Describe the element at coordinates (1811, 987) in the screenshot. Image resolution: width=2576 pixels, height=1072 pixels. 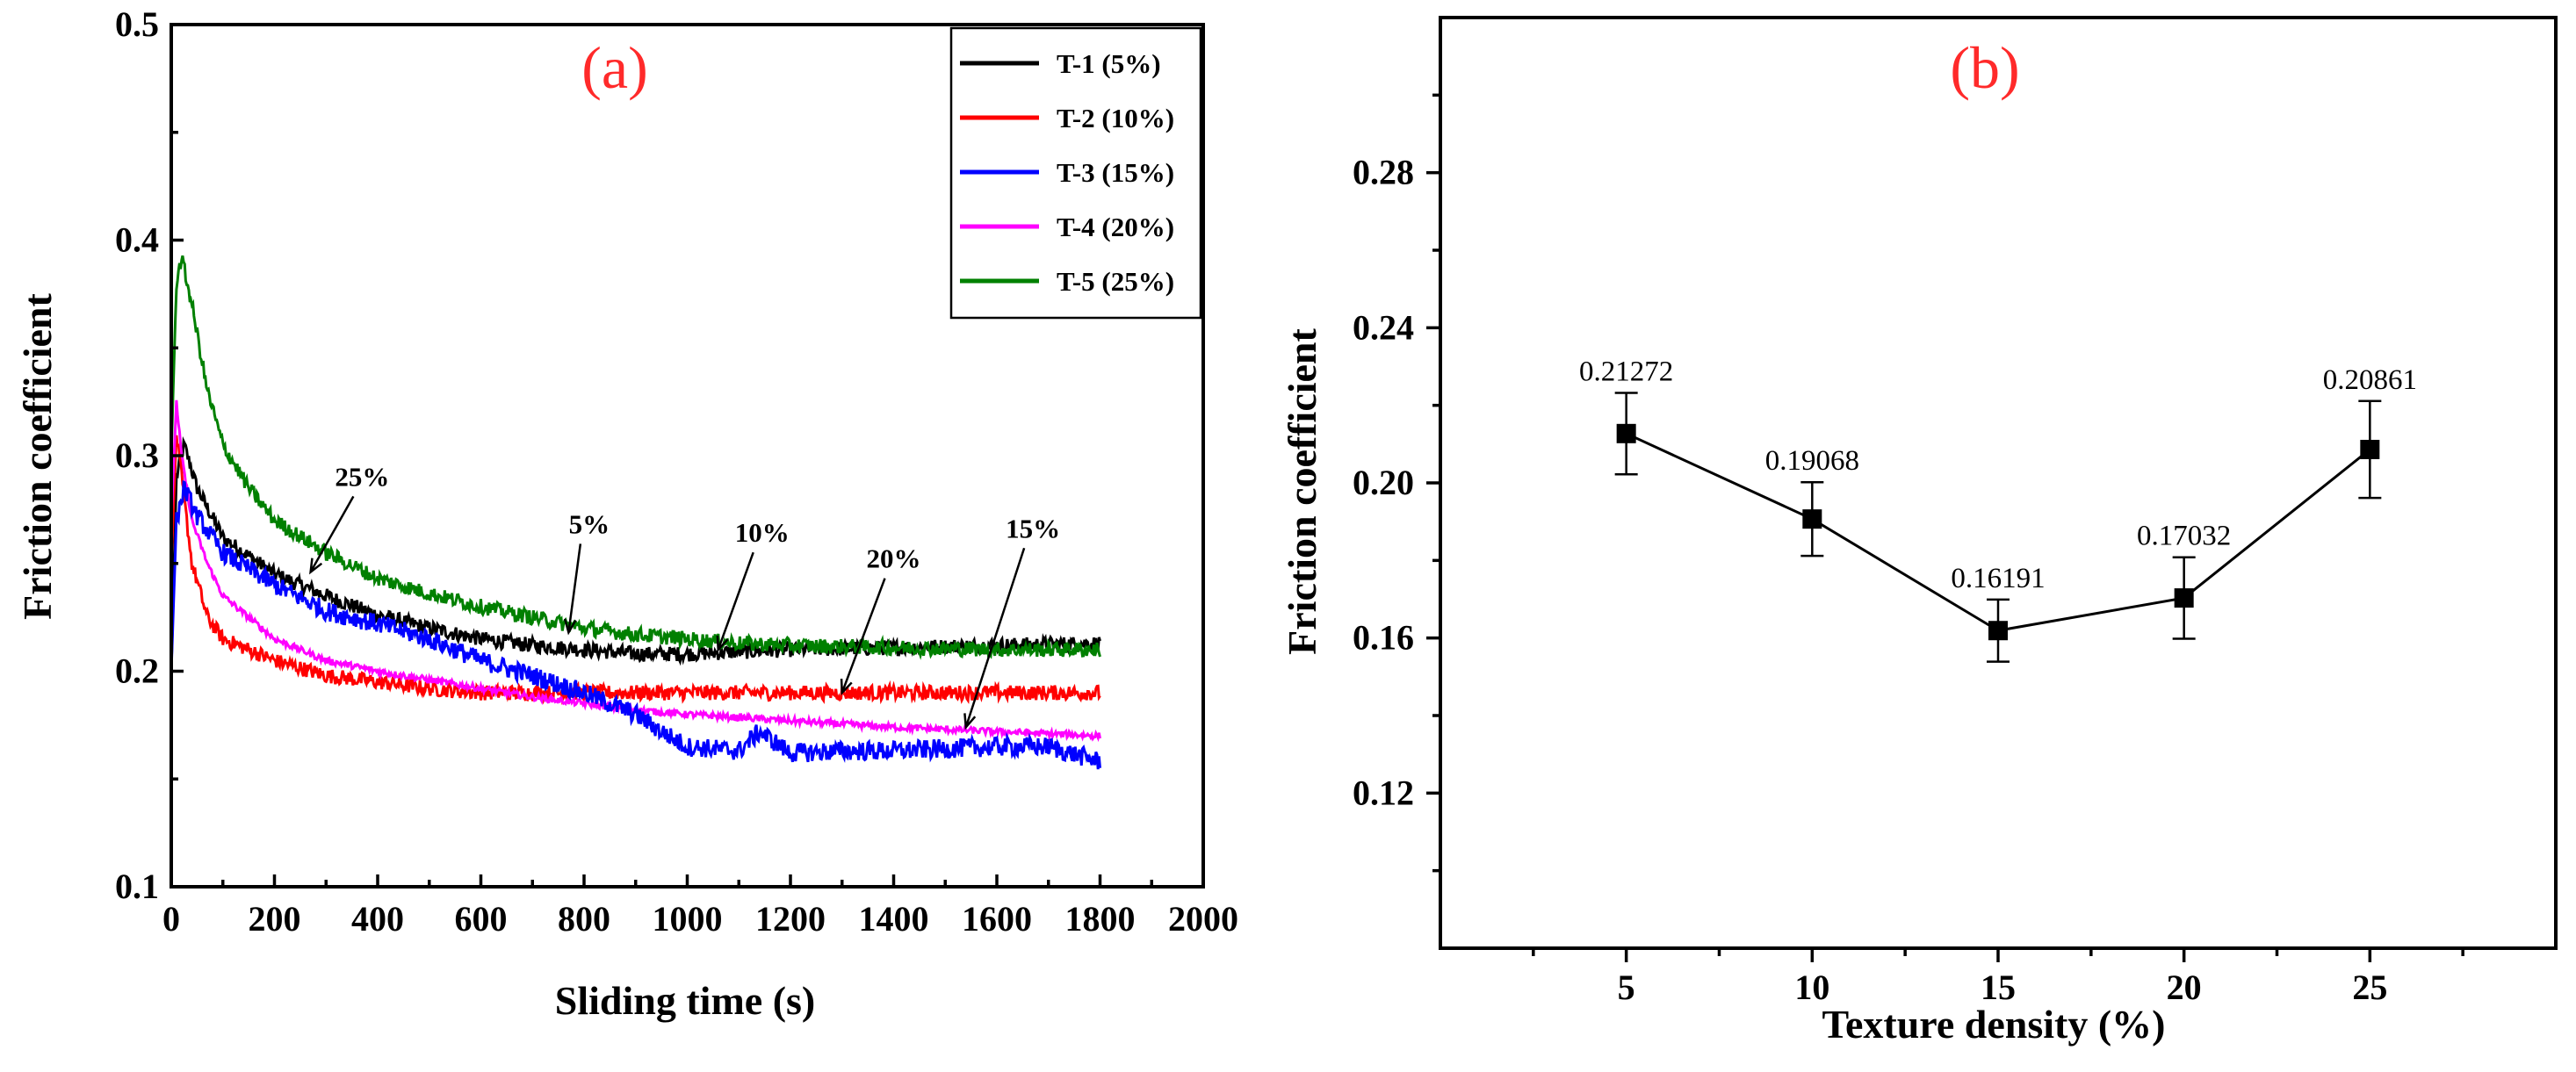
I see `x-tick-label: 10` at that location.